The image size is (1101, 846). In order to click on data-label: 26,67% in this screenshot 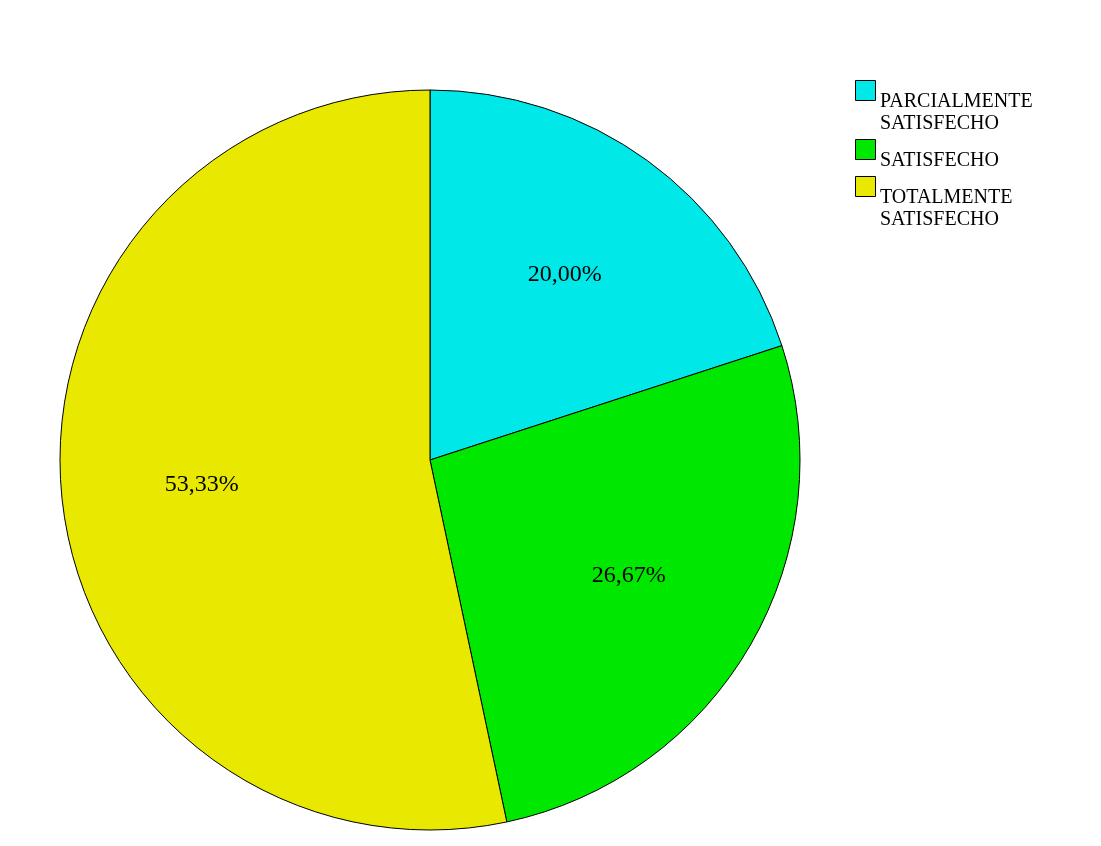, I will do `click(628, 573)`.